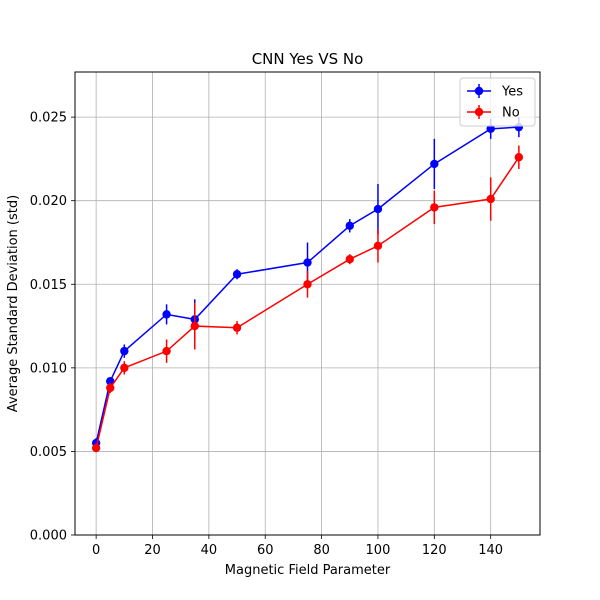 The height and width of the screenshot is (600, 600). What do you see at coordinates (13, 303) in the screenshot?
I see `y-axis-label: Average Standard Deviation (std)` at bounding box center [13, 303].